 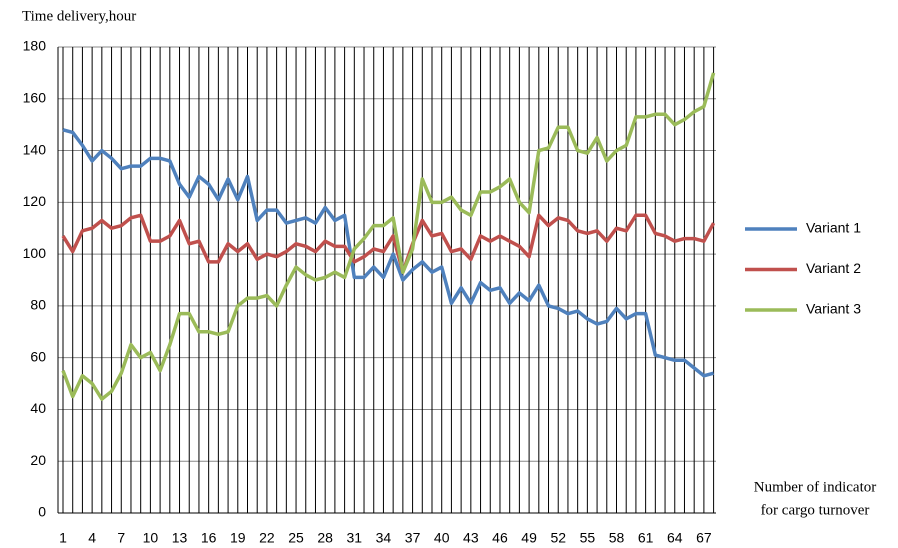 What do you see at coordinates (413, 538) in the screenshot?
I see `x-tick-label: 37` at bounding box center [413, 538].